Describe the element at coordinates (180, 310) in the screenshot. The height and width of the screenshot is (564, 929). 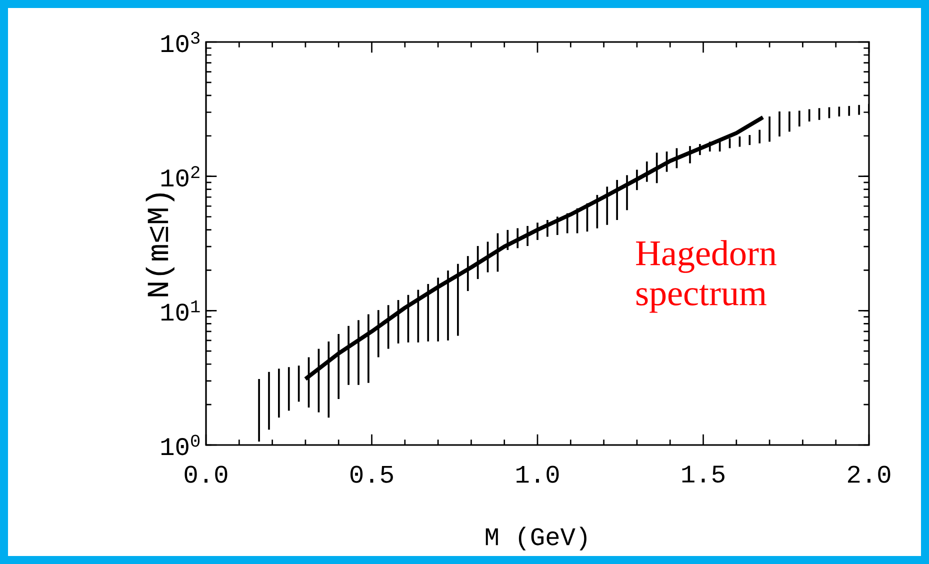
I see `y-tick-label: 10$^{1}$` at that location.